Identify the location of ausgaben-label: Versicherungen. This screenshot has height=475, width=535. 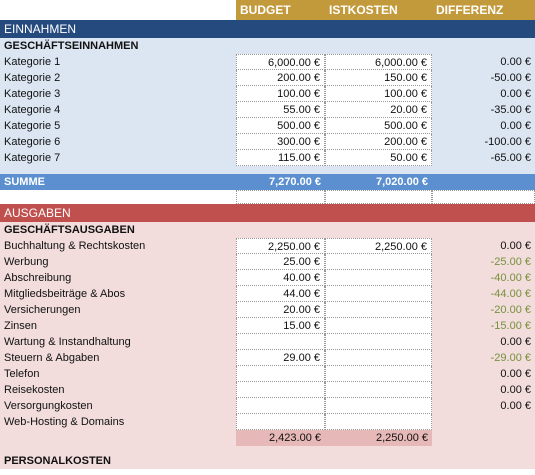
(42, 310).